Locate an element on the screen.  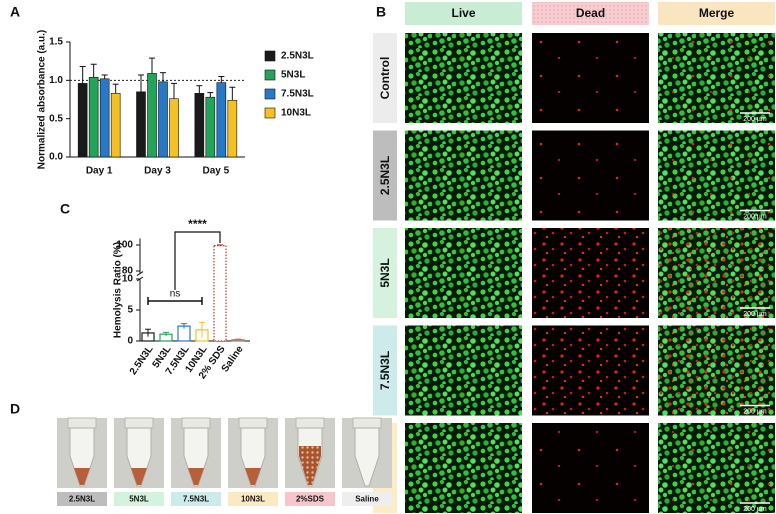
panel-label: C is located at coordinates (65, 209).